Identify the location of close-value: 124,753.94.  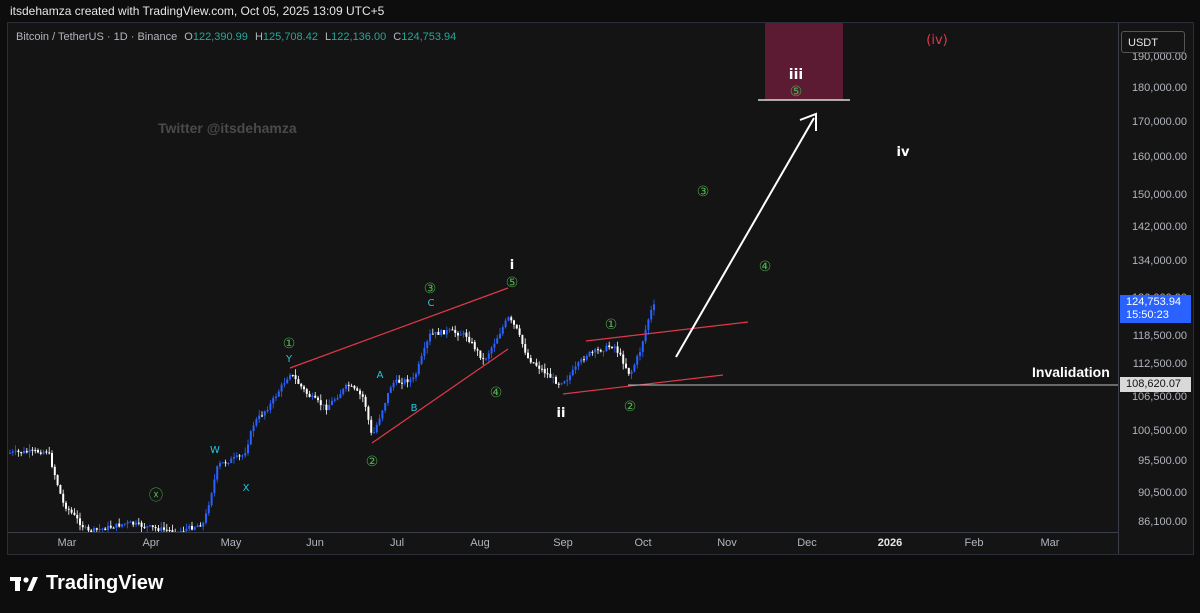
(429, 37).